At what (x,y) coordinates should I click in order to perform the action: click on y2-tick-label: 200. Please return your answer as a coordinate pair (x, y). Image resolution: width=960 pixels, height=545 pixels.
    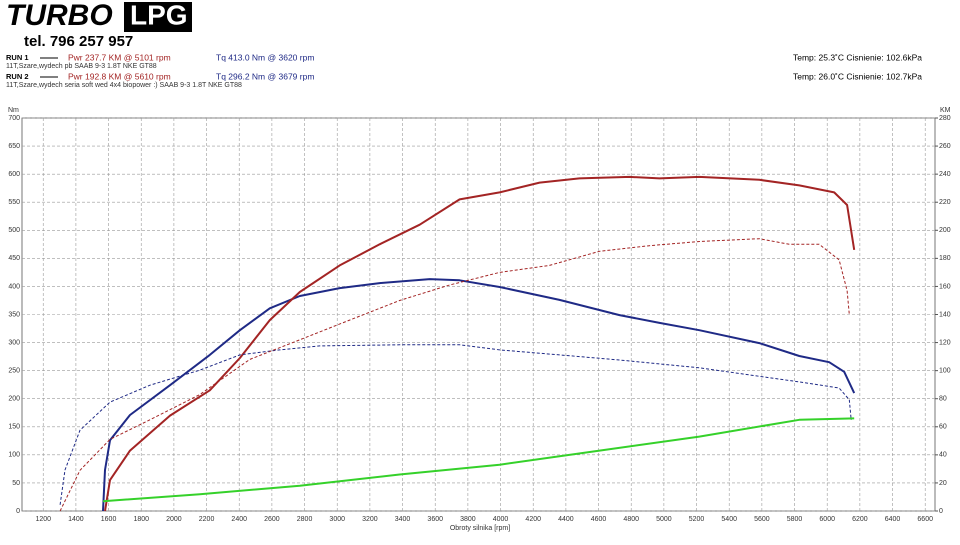
    Looking at the image, I should click on (945, 230).